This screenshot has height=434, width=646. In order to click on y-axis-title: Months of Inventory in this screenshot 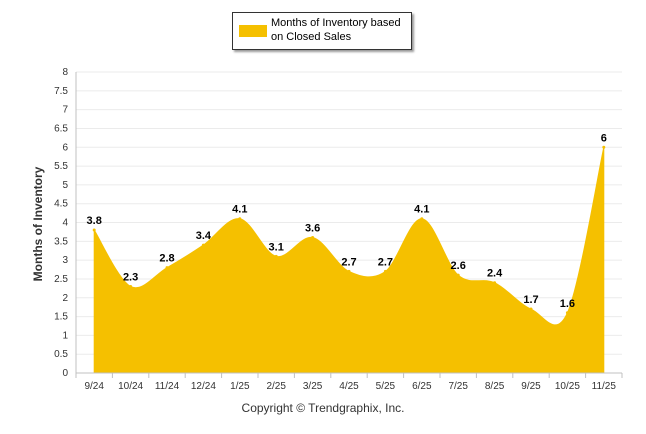, I will do `click(38, 223)`.